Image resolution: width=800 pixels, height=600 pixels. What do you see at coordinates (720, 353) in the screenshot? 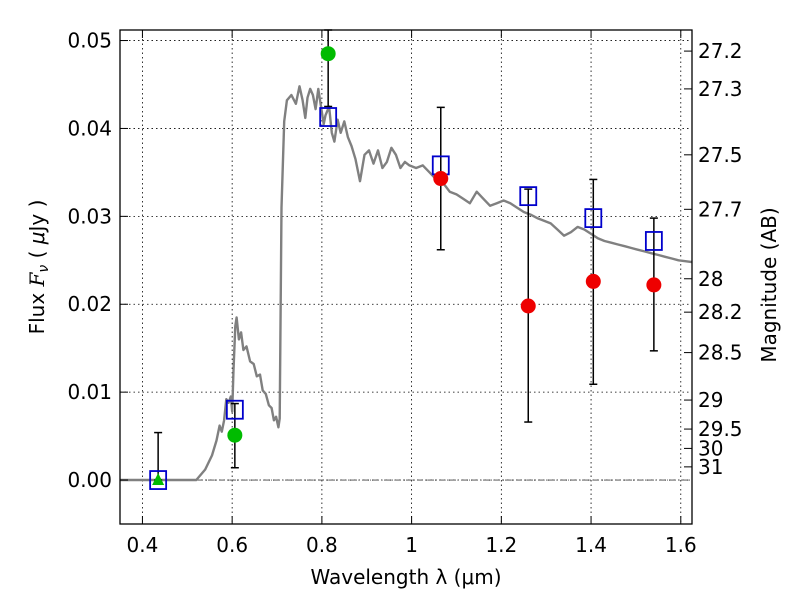
I see `magnitude-tick-label: 28.5` at bounding box center [720, 353].